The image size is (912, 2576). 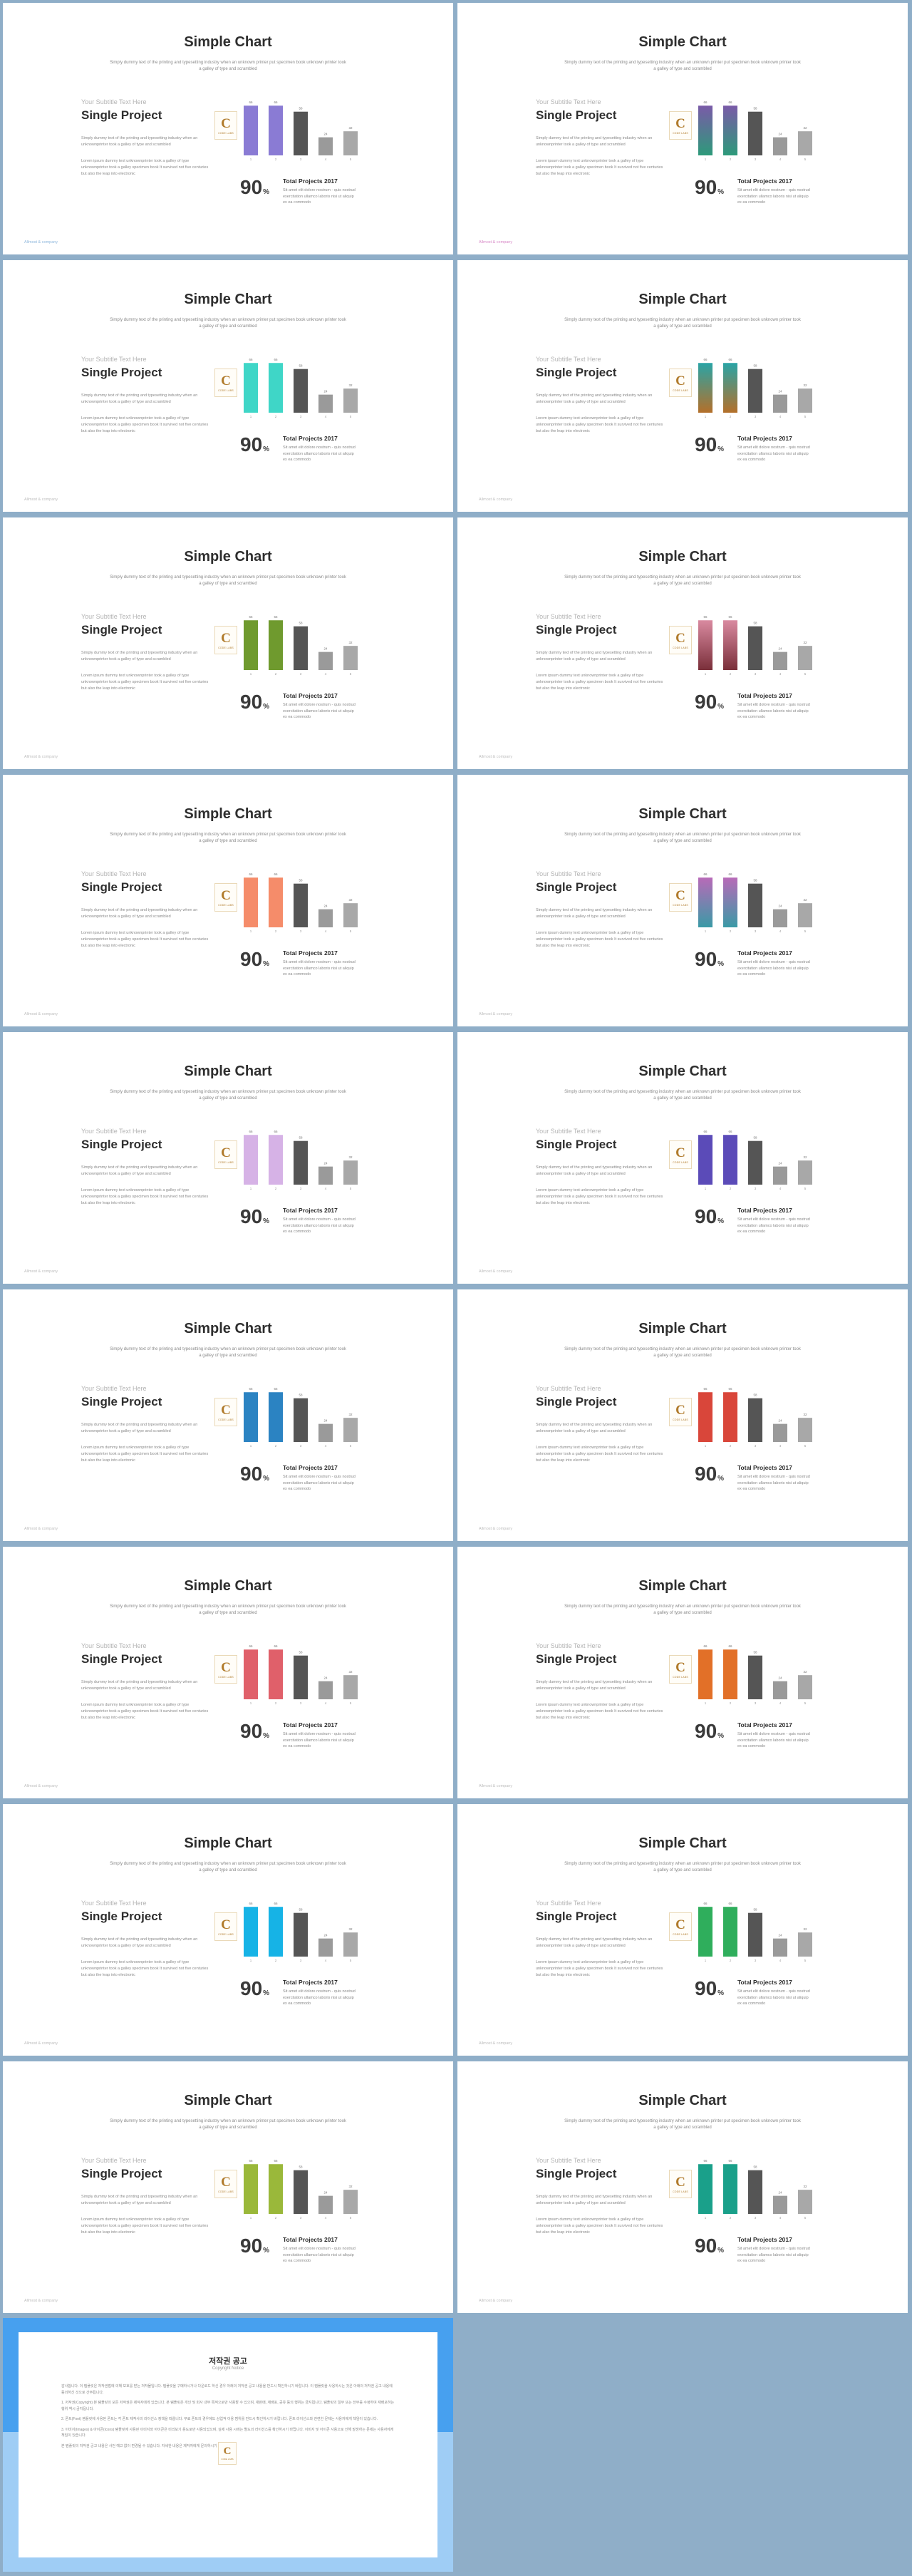 What do you see at coordinates (805, 931) in the screenshot?
I see `chart-category-label-5: 5` at bounding box center [805, 931].